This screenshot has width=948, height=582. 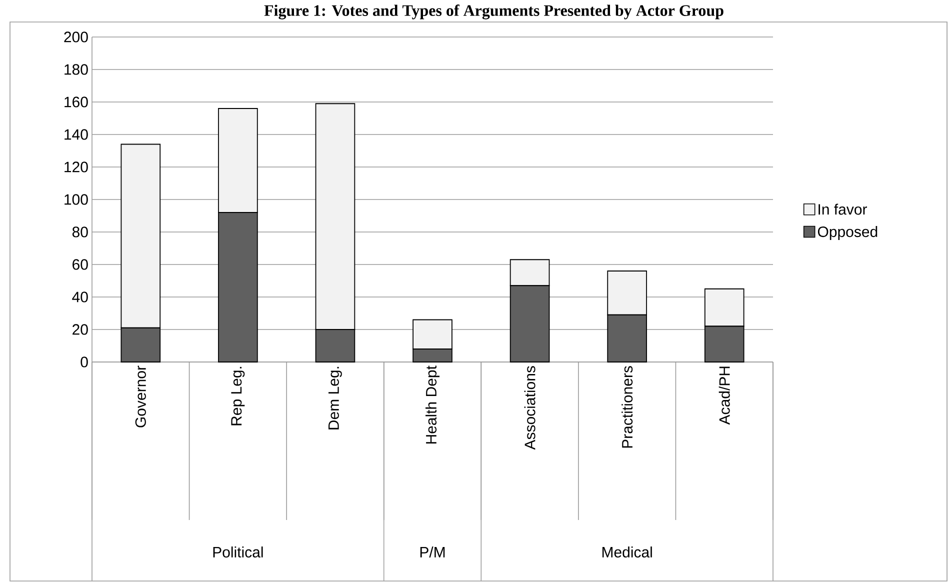 What do you see at coordinates (238, 552) in the screenshot?
I see `text: Political` at bounding box center [238, 552].